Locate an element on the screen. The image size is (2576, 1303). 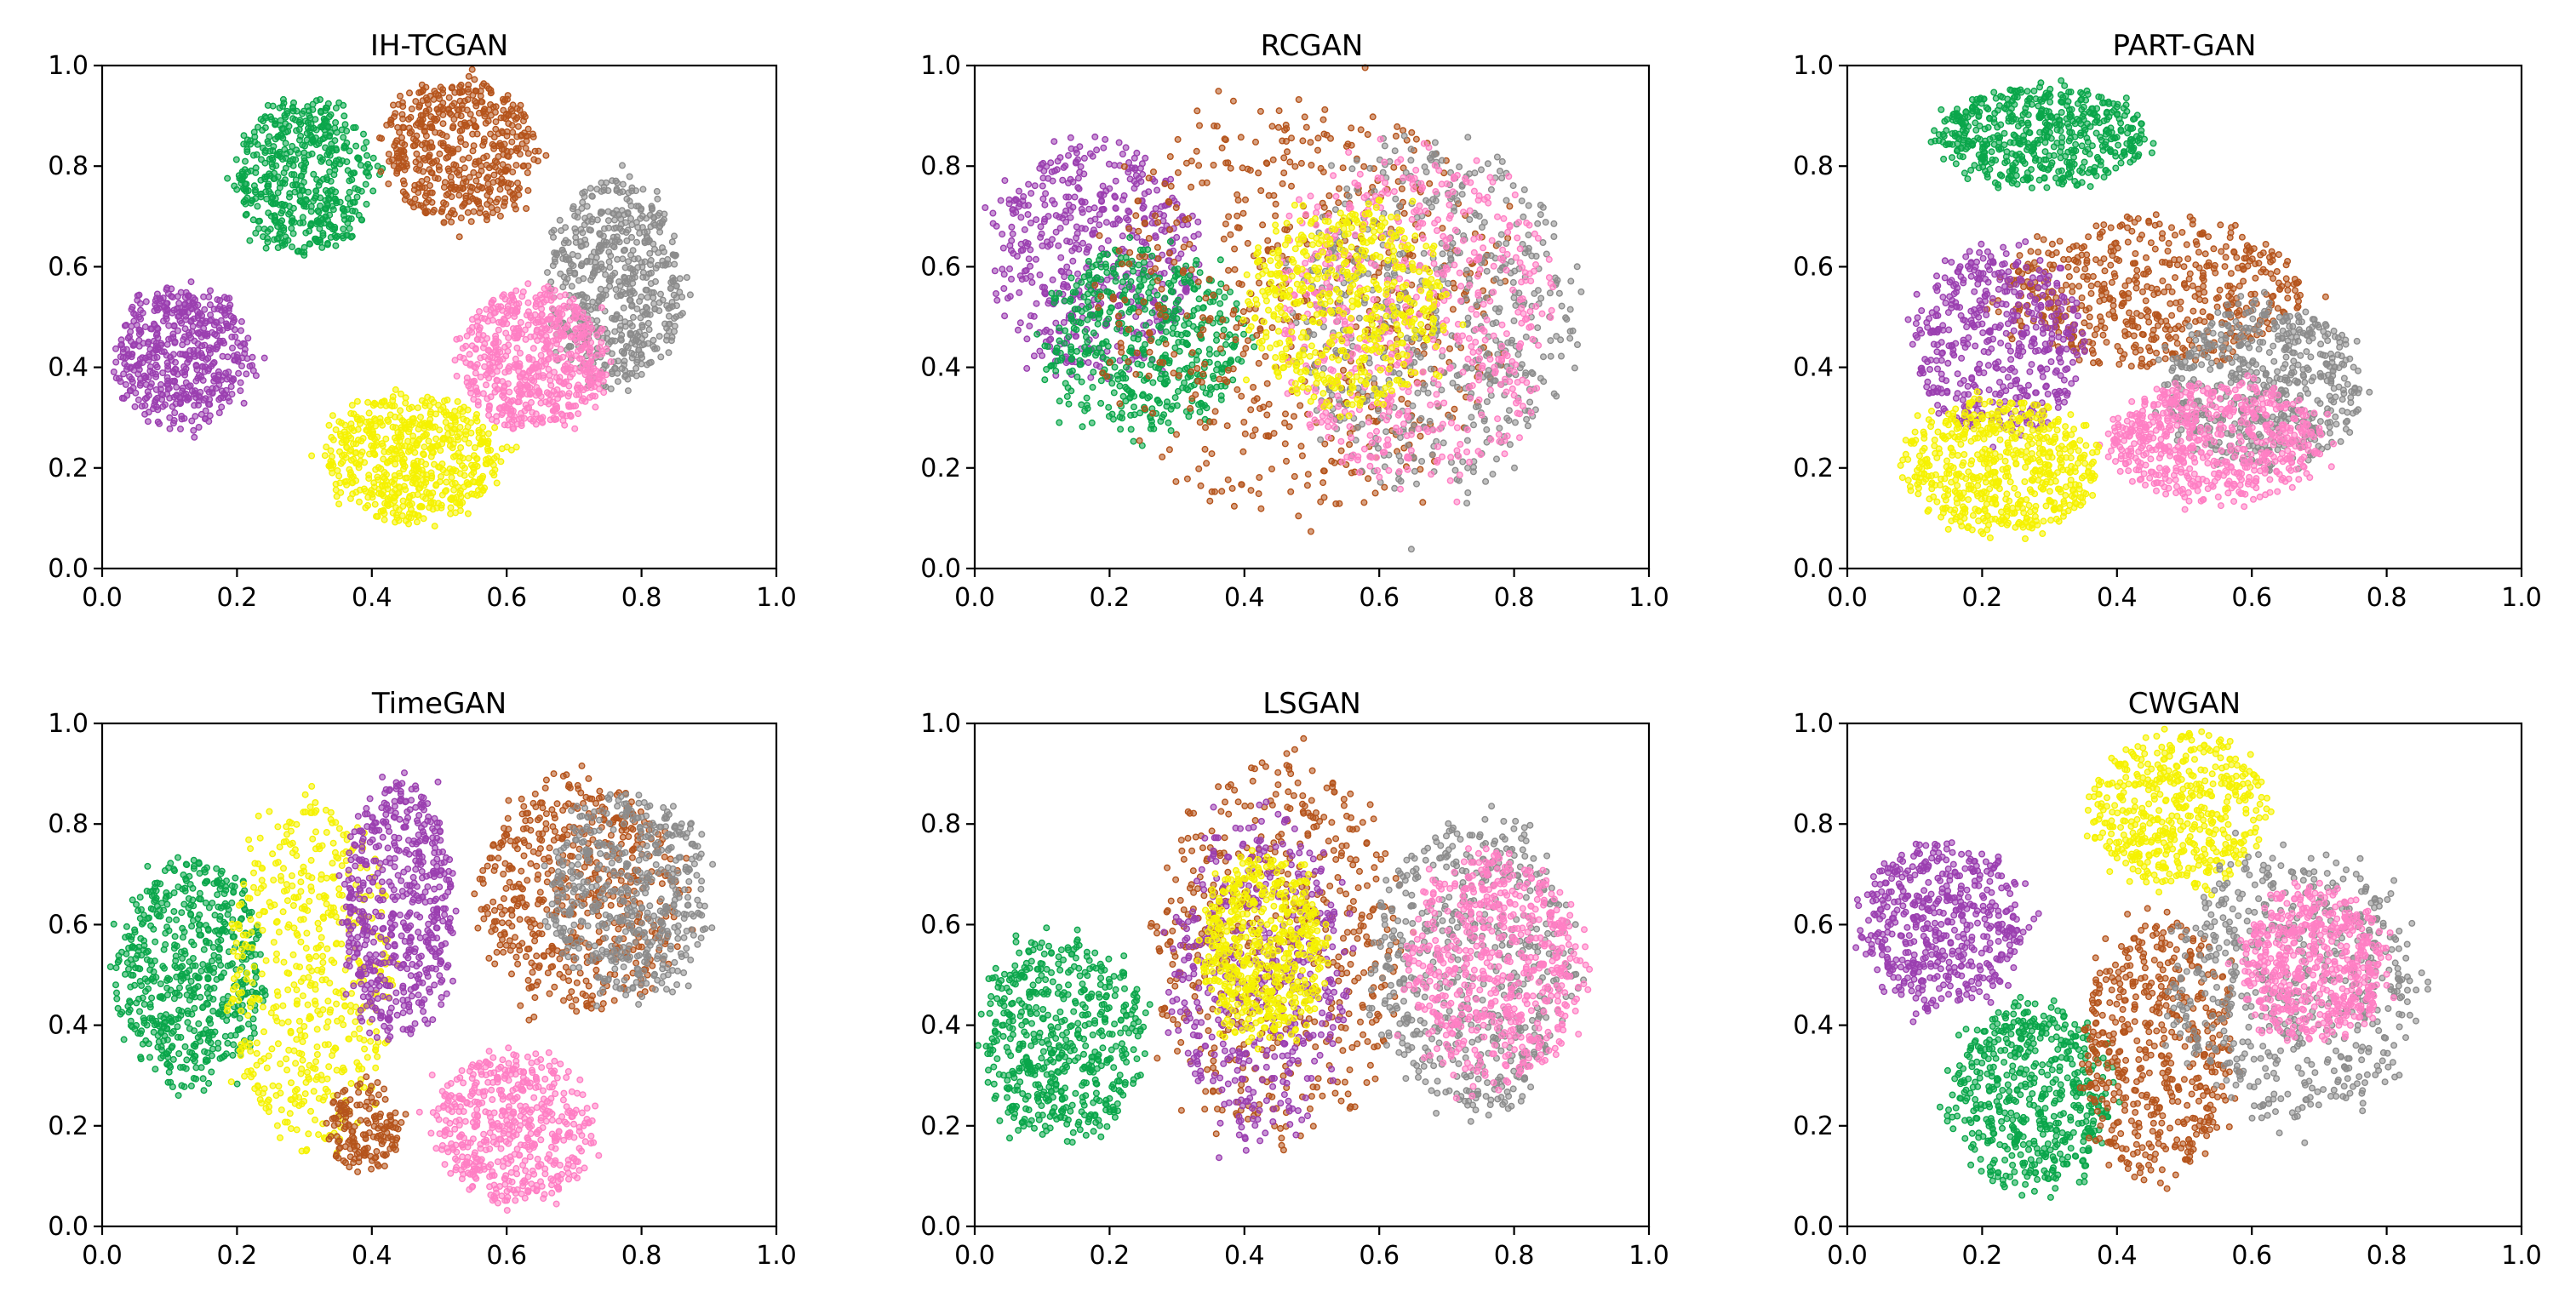
x-tick-label: 0.8 is located at coordinates (641, 598).